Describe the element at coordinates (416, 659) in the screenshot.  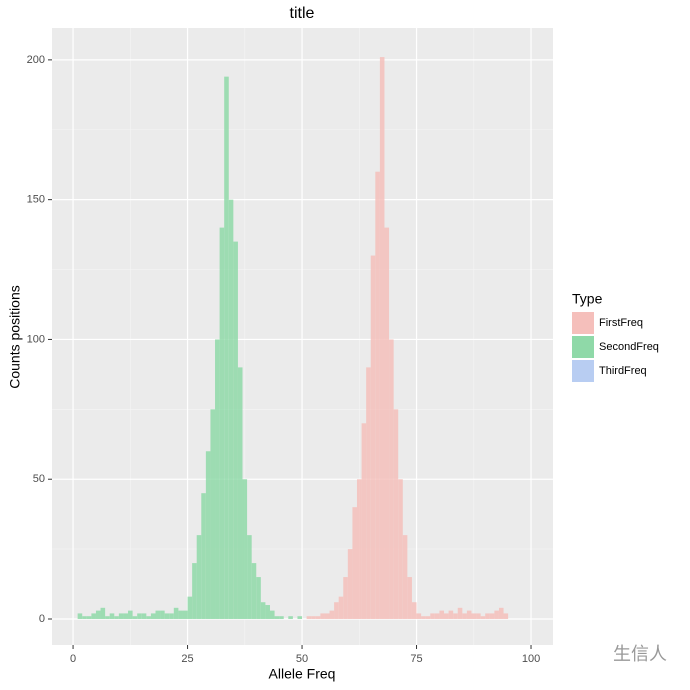
I see `x-tick-label: 75` at that location.